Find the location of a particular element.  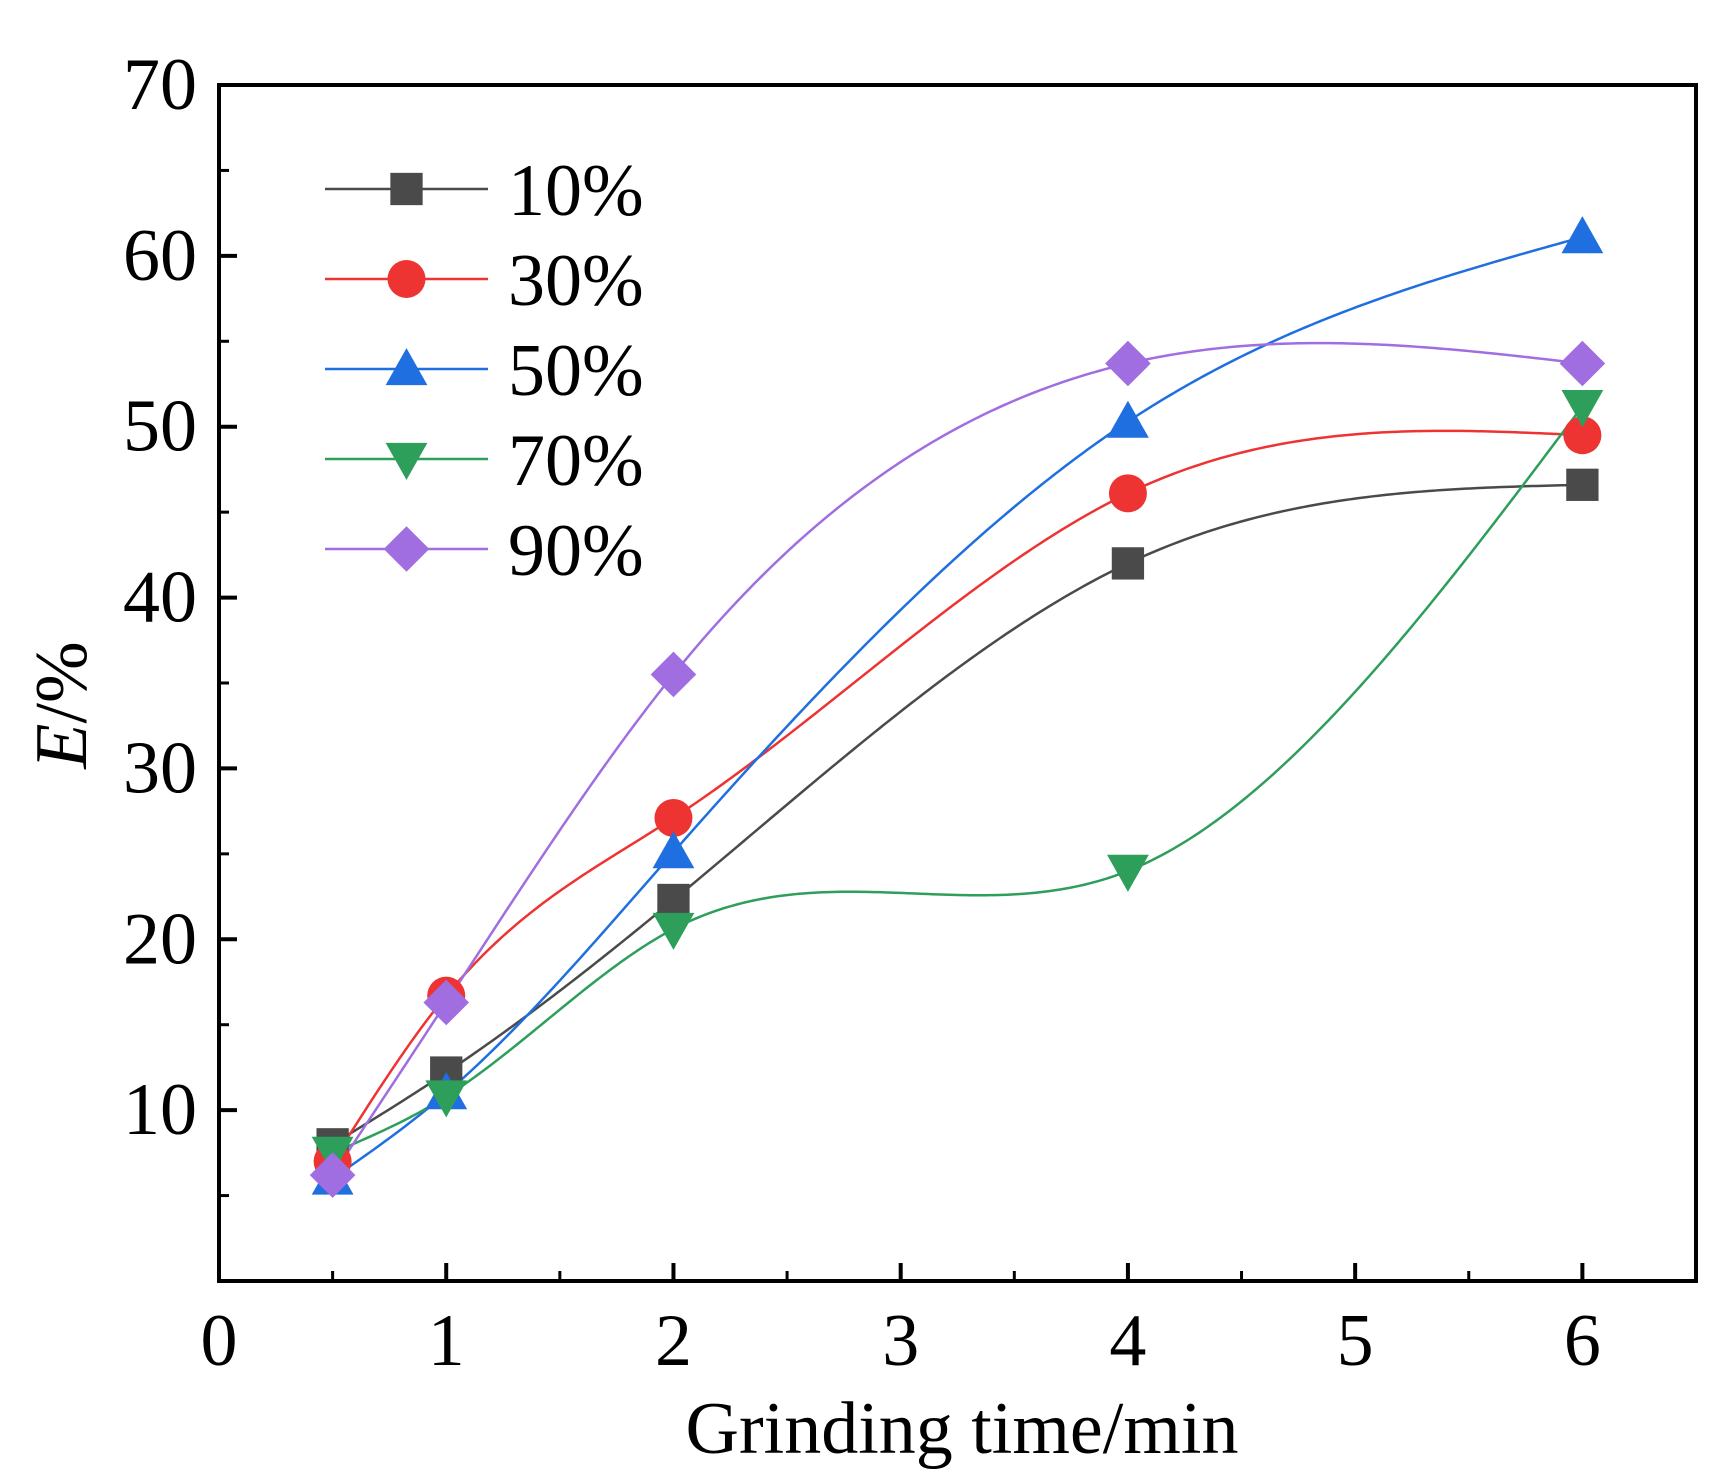

legend-label: 90% is located at coordinates (576, 551).